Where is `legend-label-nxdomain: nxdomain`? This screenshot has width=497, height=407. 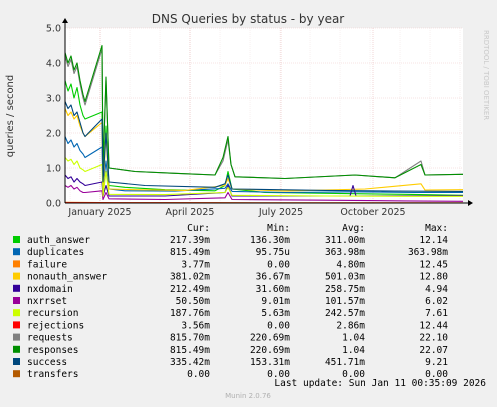
legend-label-nxdomain: nxdomain is located at coordinates (50, 289).